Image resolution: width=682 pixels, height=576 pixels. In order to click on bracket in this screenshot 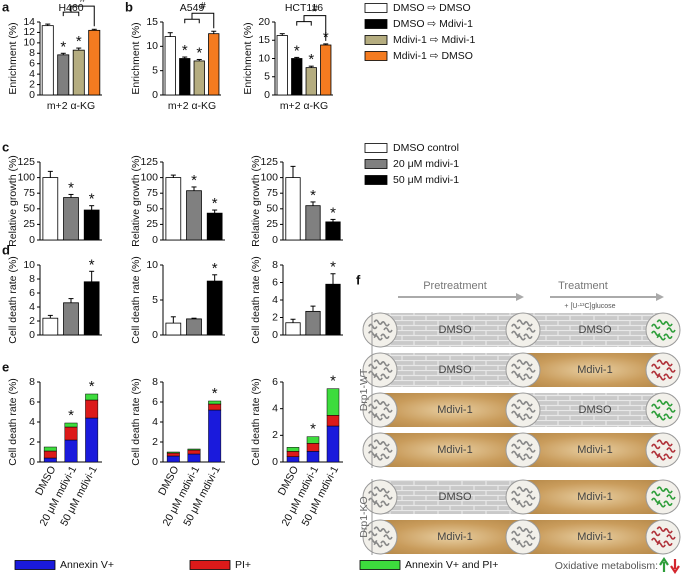, I will do `click(192, 21)`.